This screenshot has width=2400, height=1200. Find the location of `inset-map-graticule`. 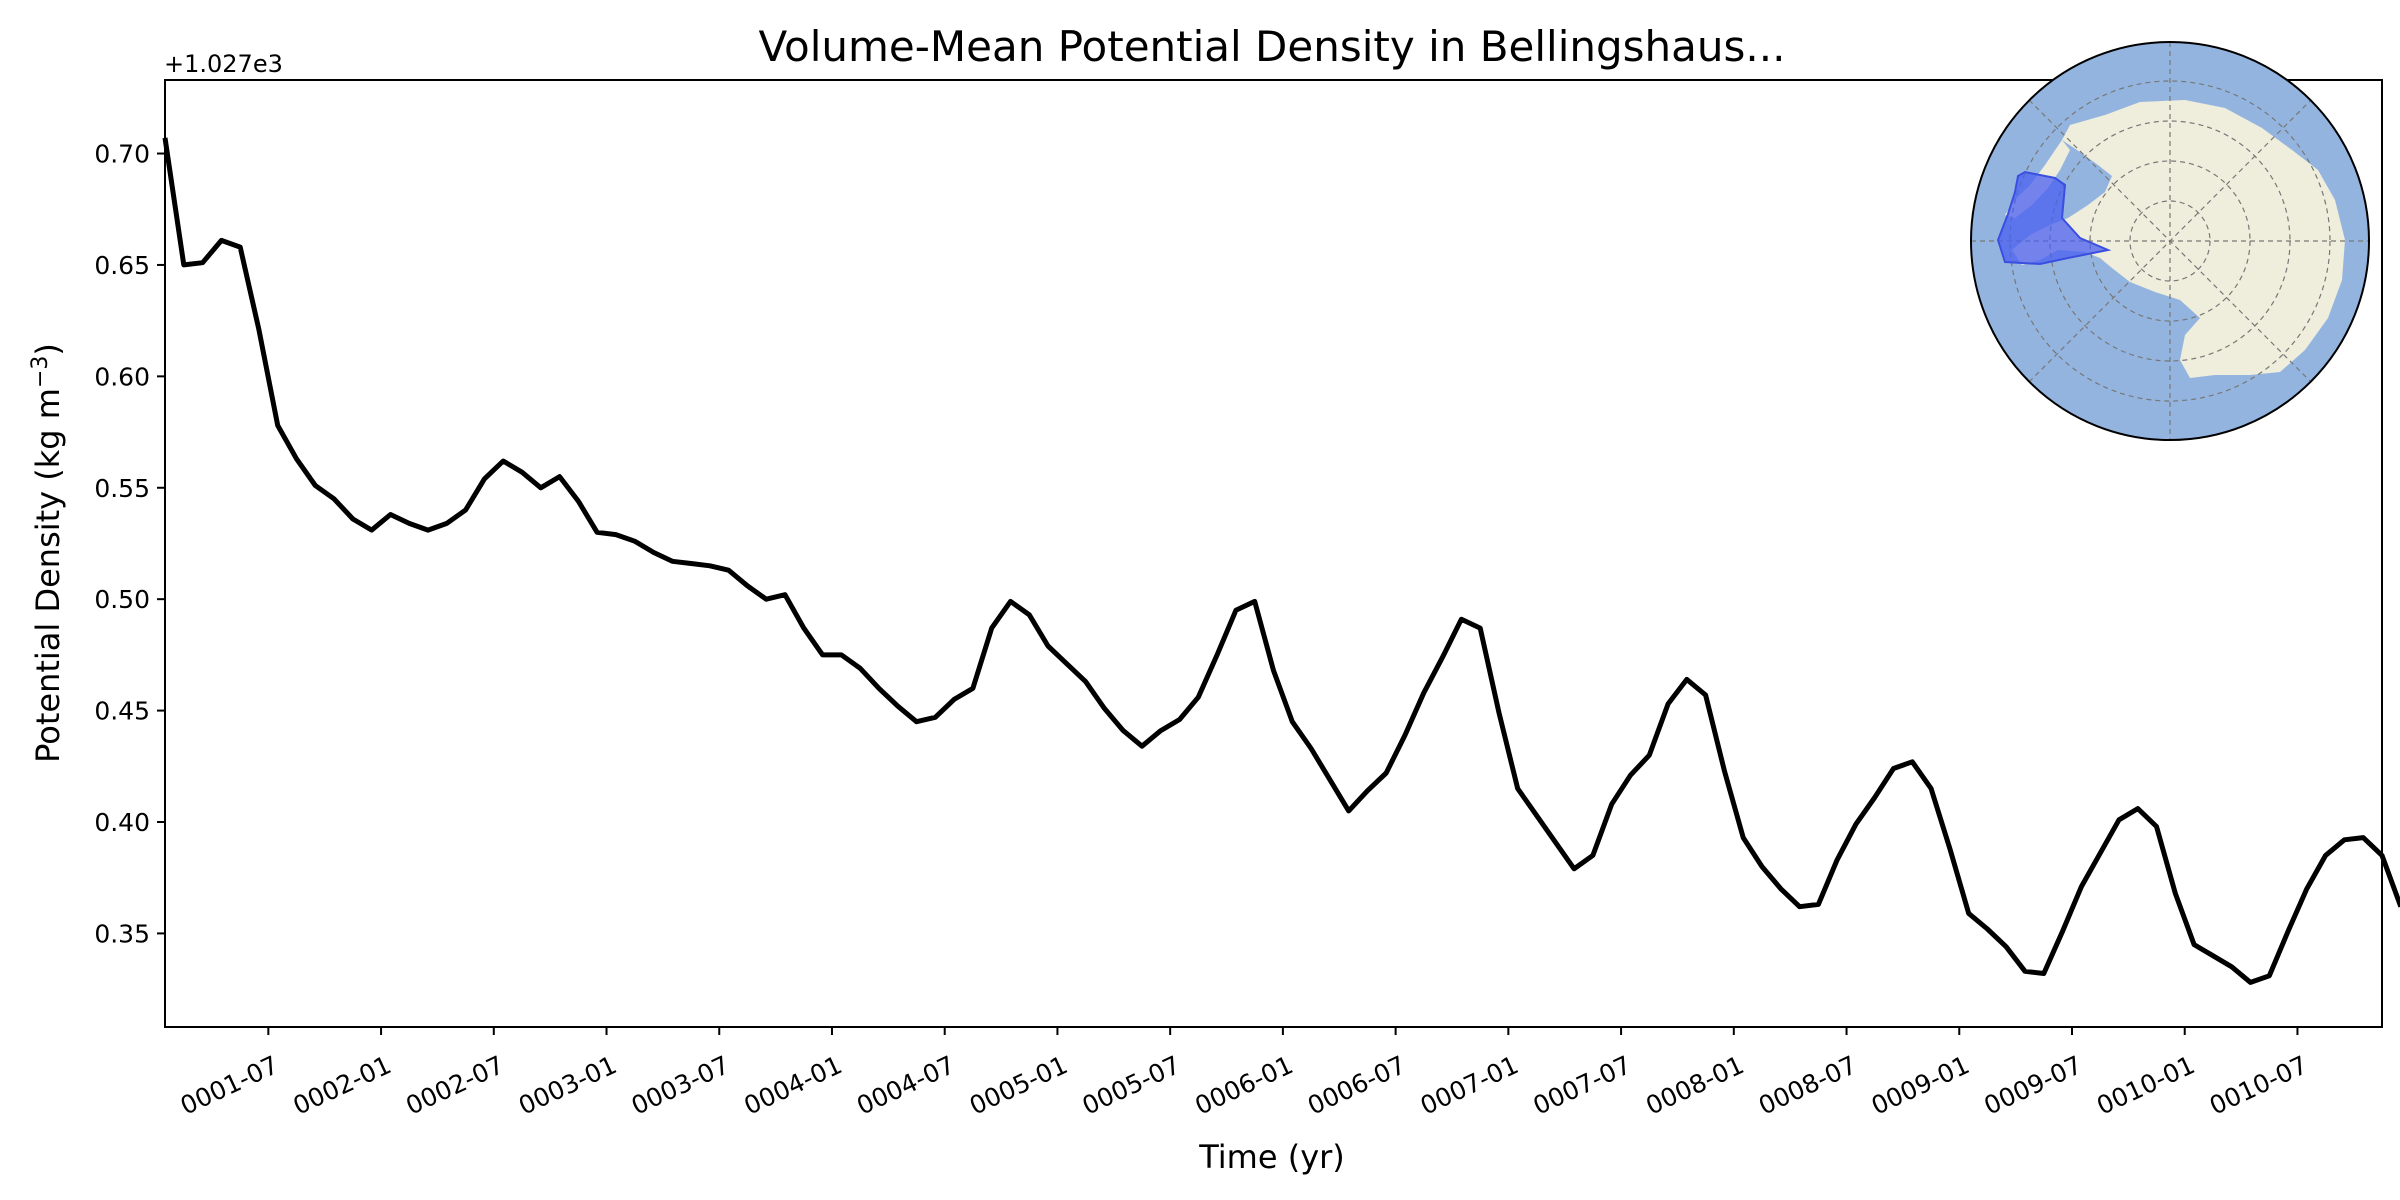

inset-map-graticule is located at coordinates (2170, 241).